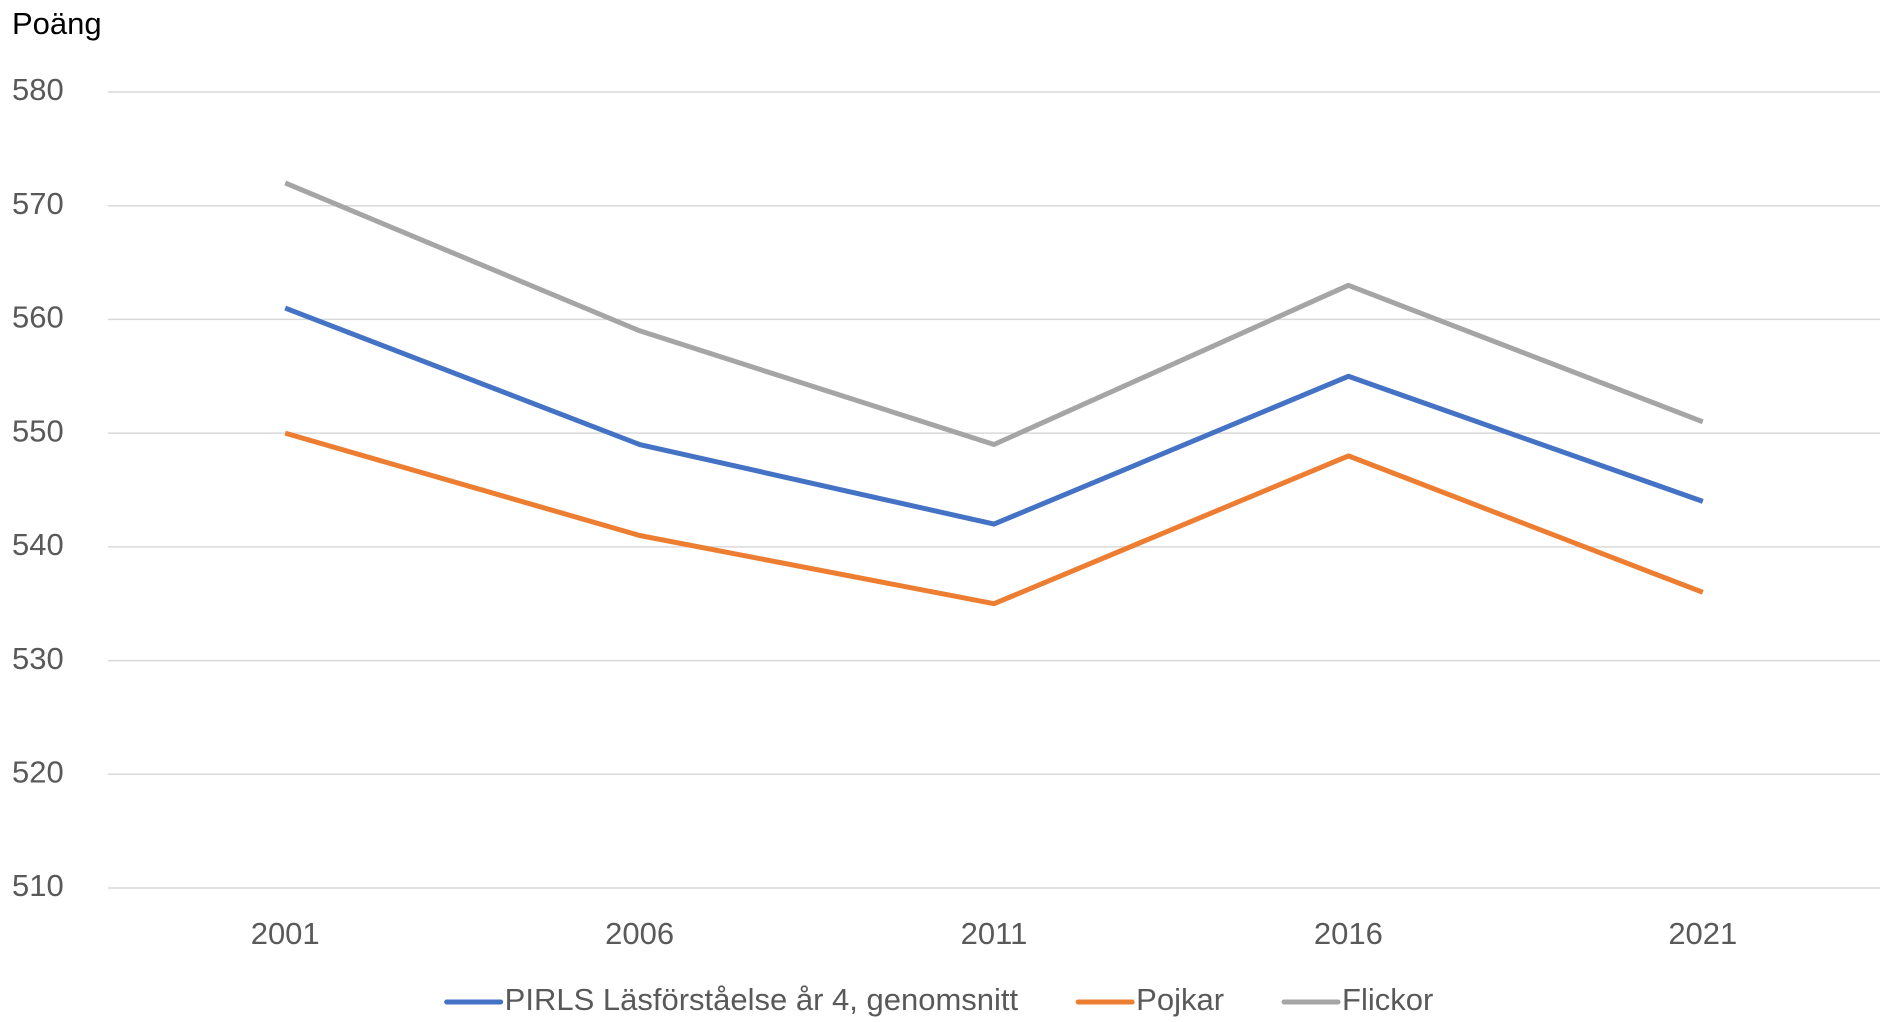  Describe the element at coordinates (38, 430) in the screenshot. I see `y-tick-label: 550` at that location.